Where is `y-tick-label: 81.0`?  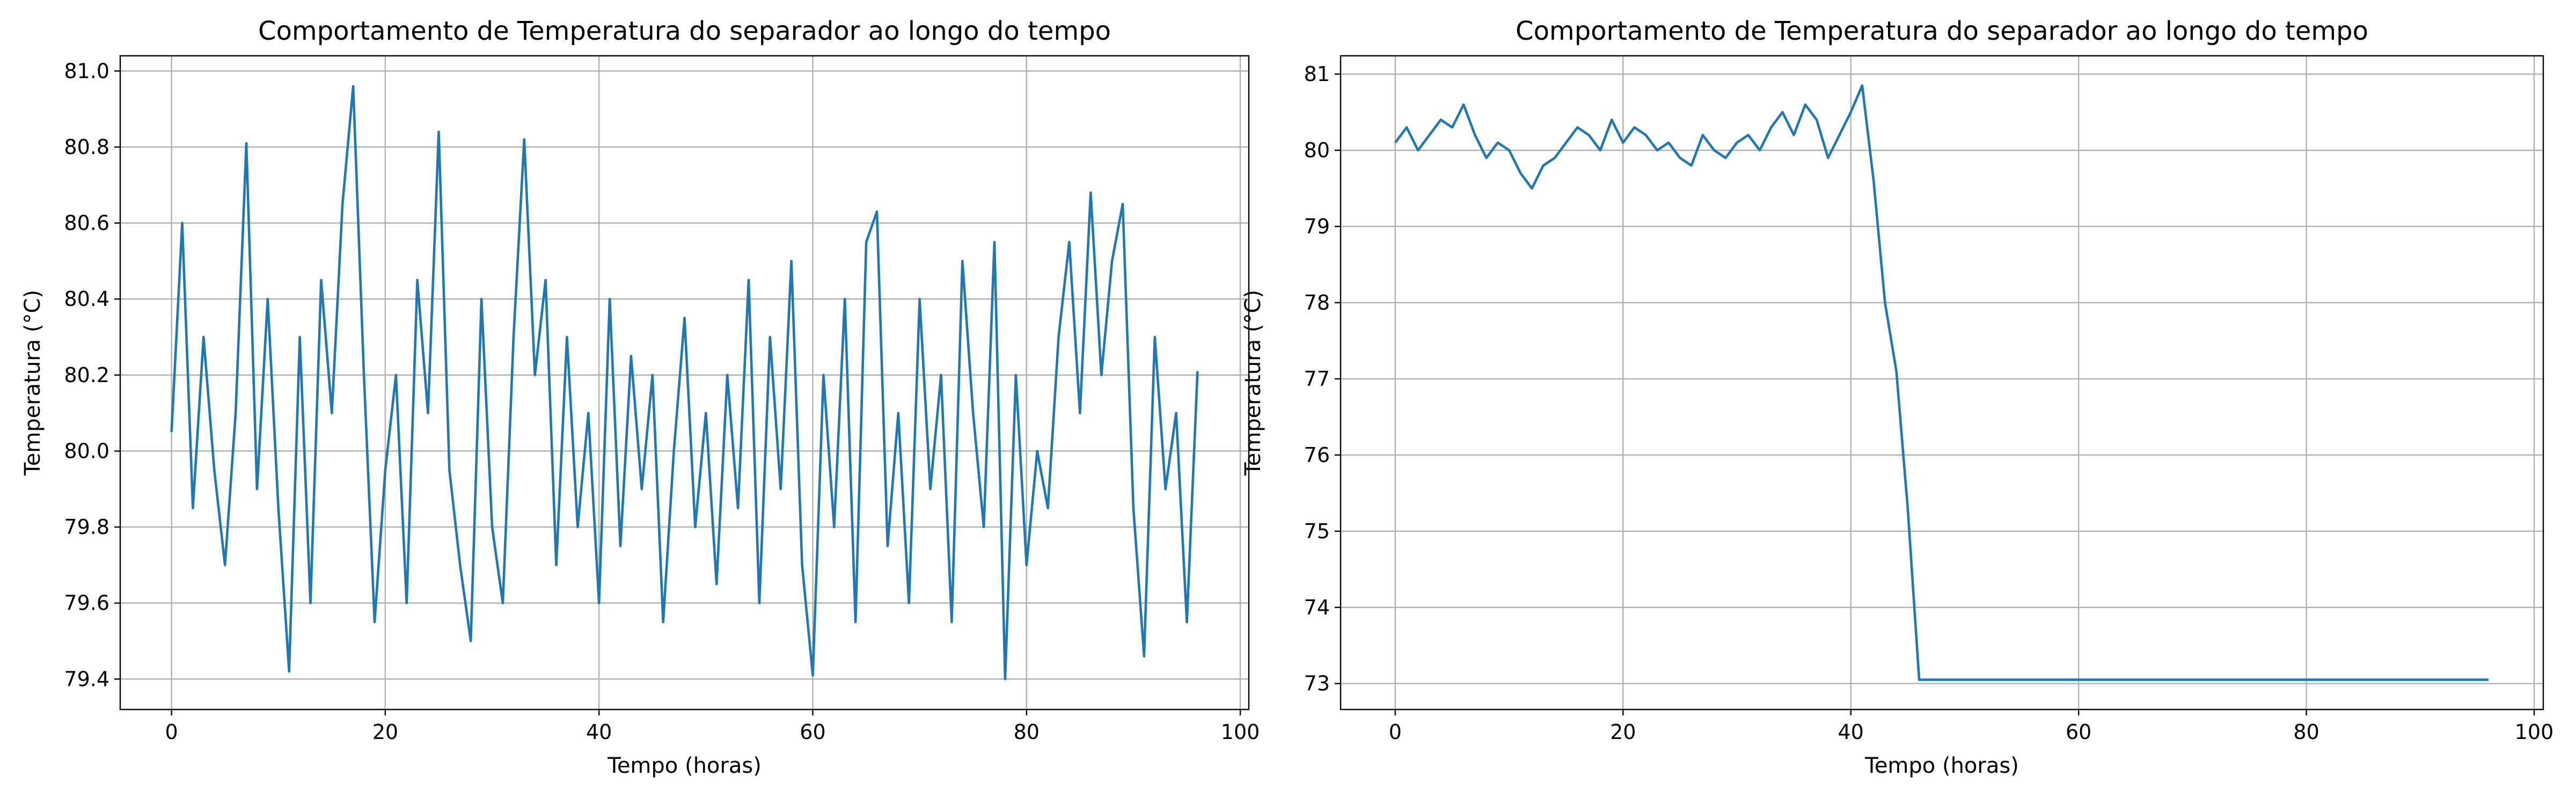
y-tick-label: 81.0 is located at coordinates (86, 71).